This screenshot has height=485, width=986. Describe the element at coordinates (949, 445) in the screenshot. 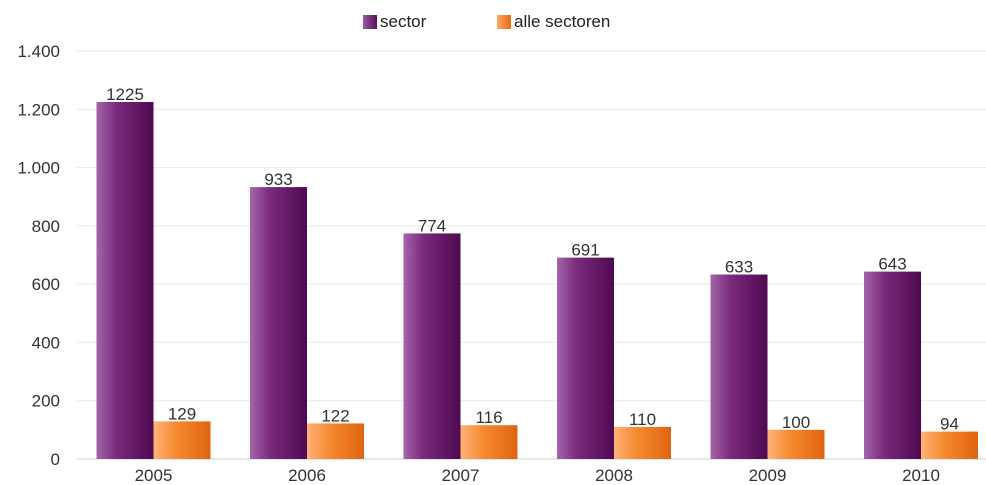

I see `bar-alle-sectoren-2010` at that location.